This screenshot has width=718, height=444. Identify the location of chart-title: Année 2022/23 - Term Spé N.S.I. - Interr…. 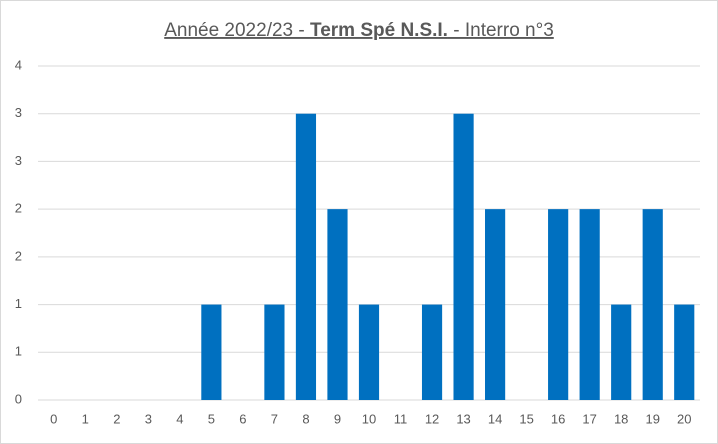
(359, 30).